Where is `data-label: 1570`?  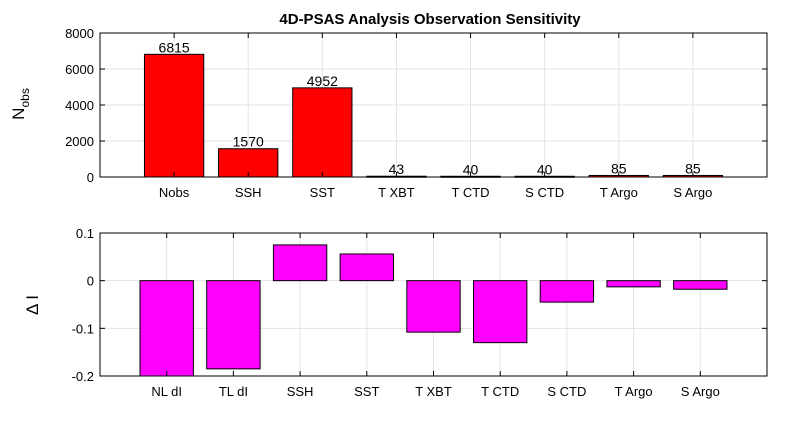
data-label: 1570 is located at coordinates (248, 142).